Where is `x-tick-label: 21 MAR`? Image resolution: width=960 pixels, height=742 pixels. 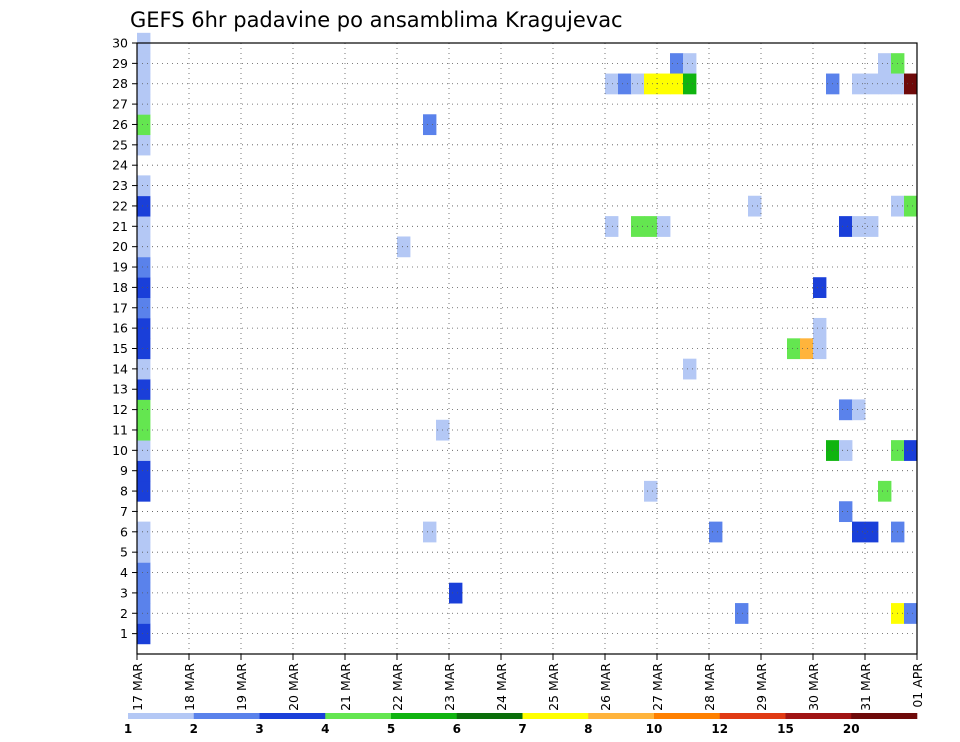 x-tick-label: 21 MAR is located at coordinates (345, 687).